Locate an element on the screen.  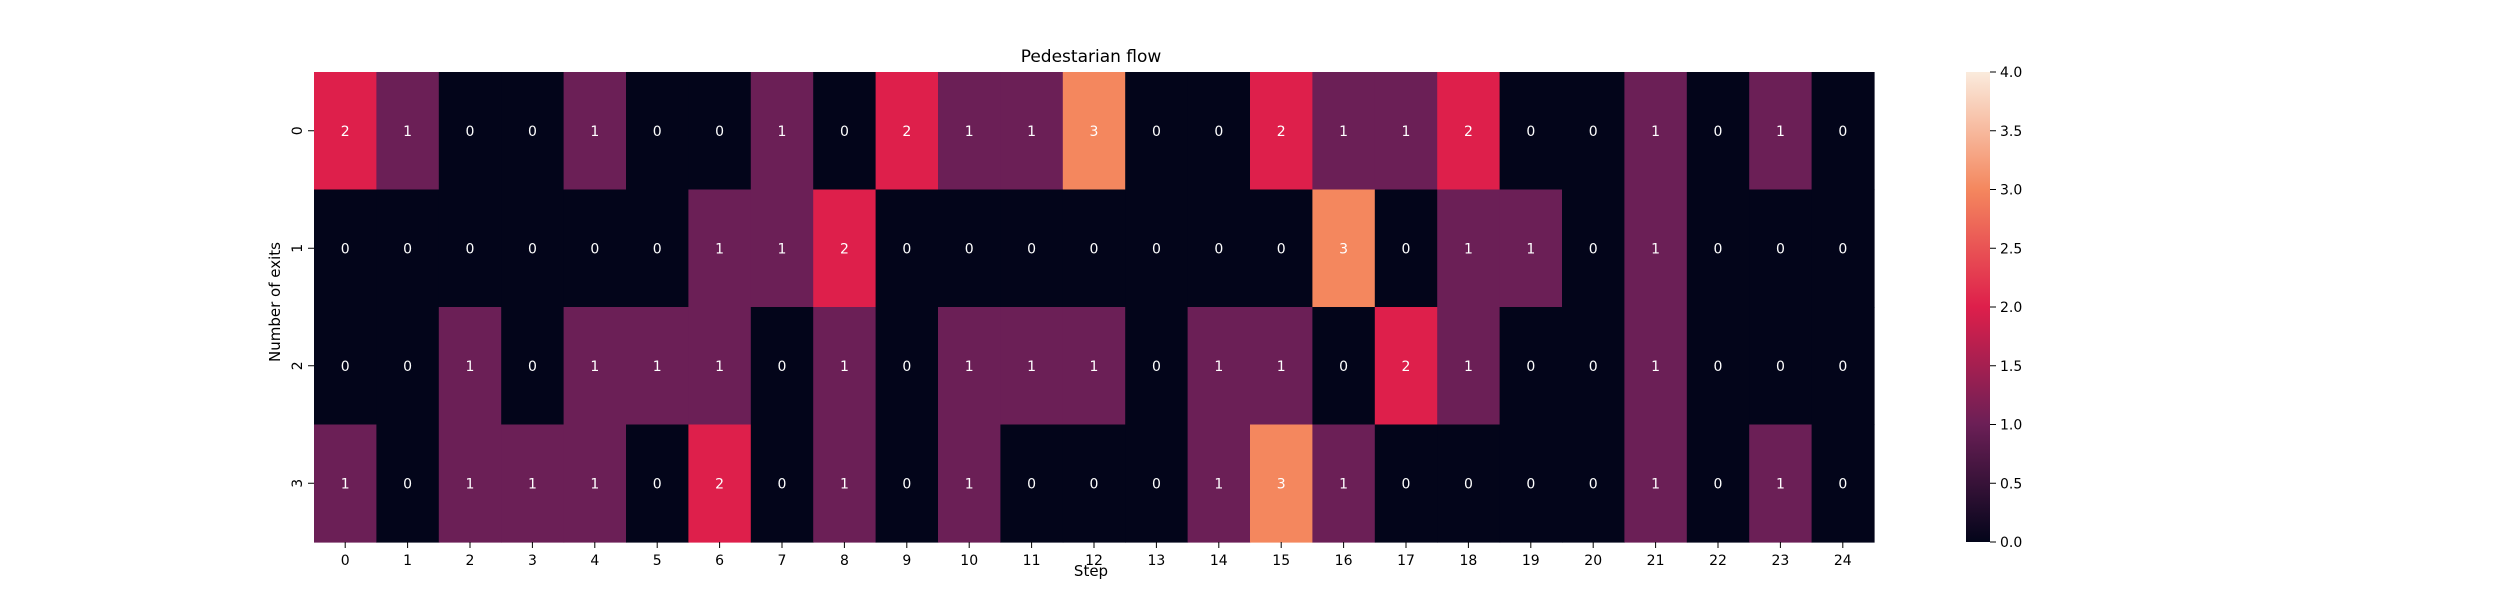
x-tick-label: 14 is located at coordinates (1219, 561).